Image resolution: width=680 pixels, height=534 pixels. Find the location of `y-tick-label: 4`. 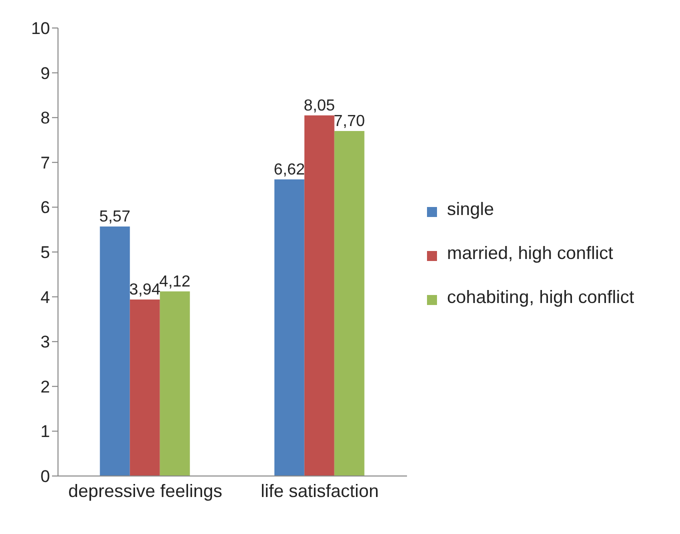

y-tick-label: 4 is located at coordinates (45, 297).